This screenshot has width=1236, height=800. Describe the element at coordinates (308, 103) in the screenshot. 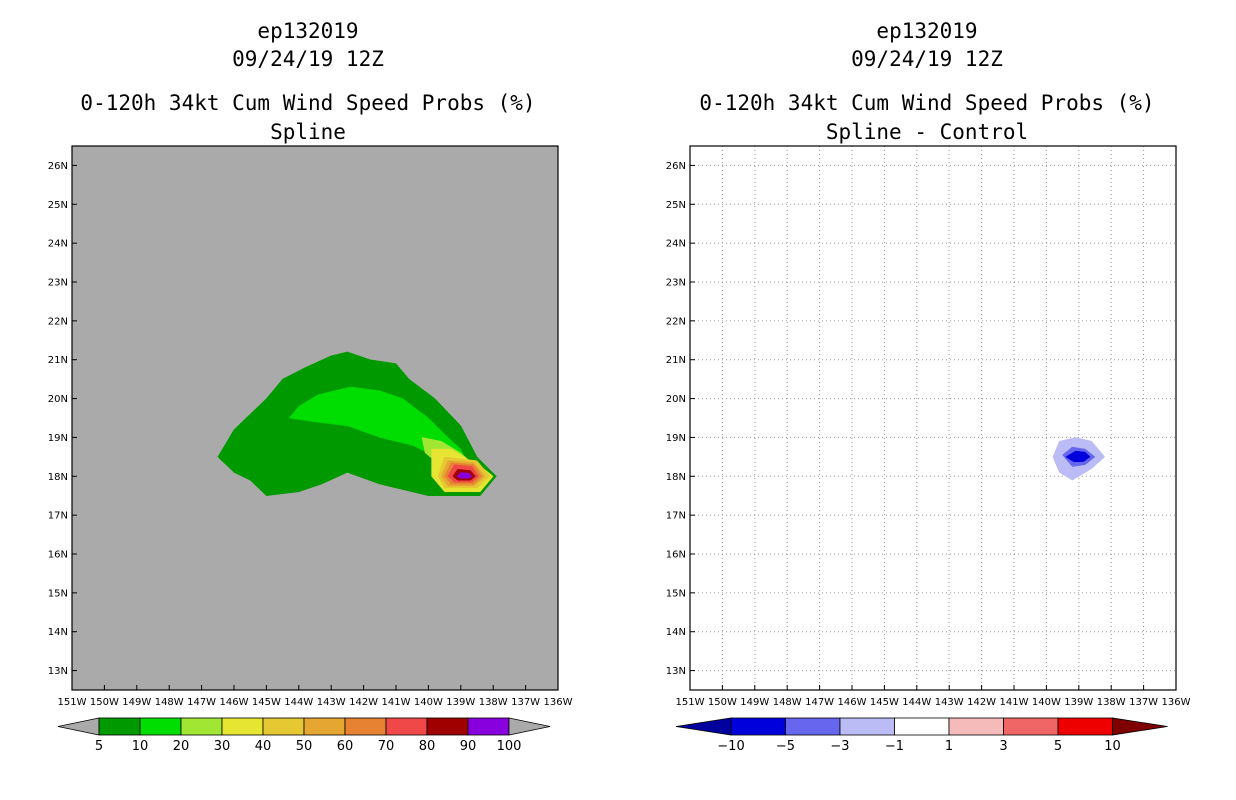

I see `left-title-product: 0-120h 34kt Cum Wind Speed Probs (%)` at that location.